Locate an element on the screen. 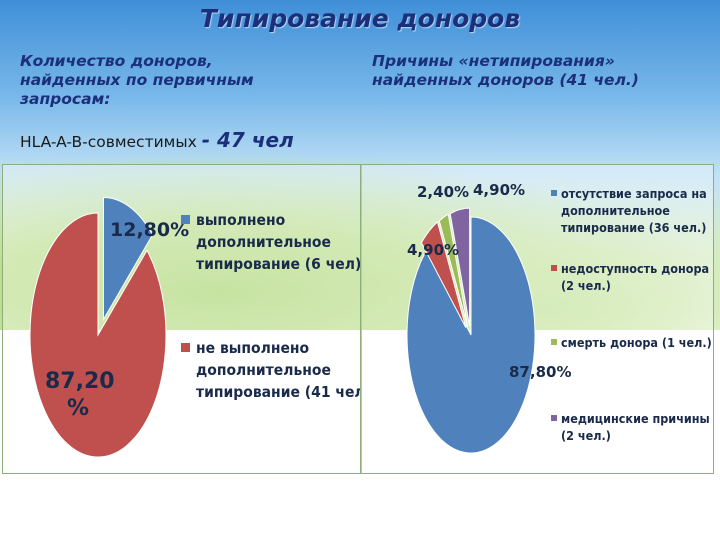 This screenshot has width=720, height=540. data-label: 12,80% is located at coordinates (149, 230).